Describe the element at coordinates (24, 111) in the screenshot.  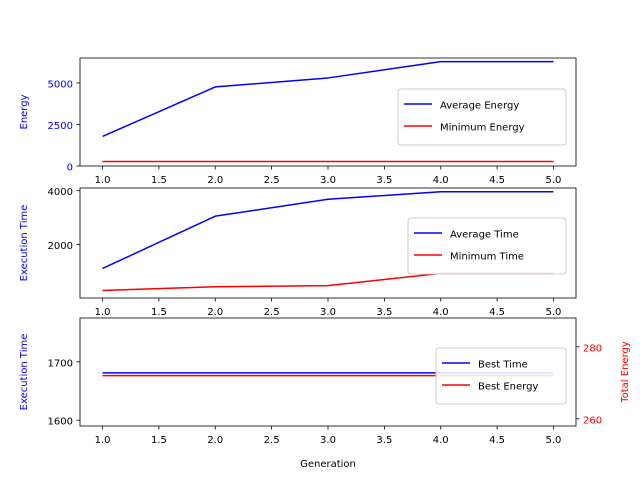
I see `y-axis-label: Energy` at that location.